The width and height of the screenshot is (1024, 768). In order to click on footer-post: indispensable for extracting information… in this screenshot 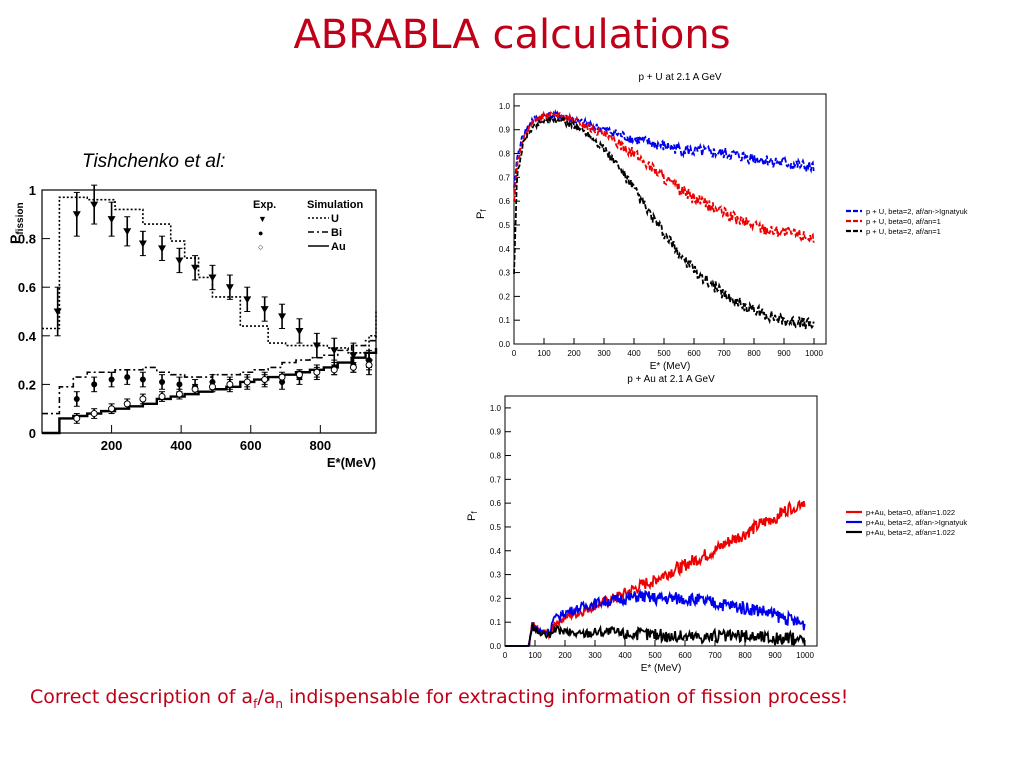, I will do `click(565, 697)`.